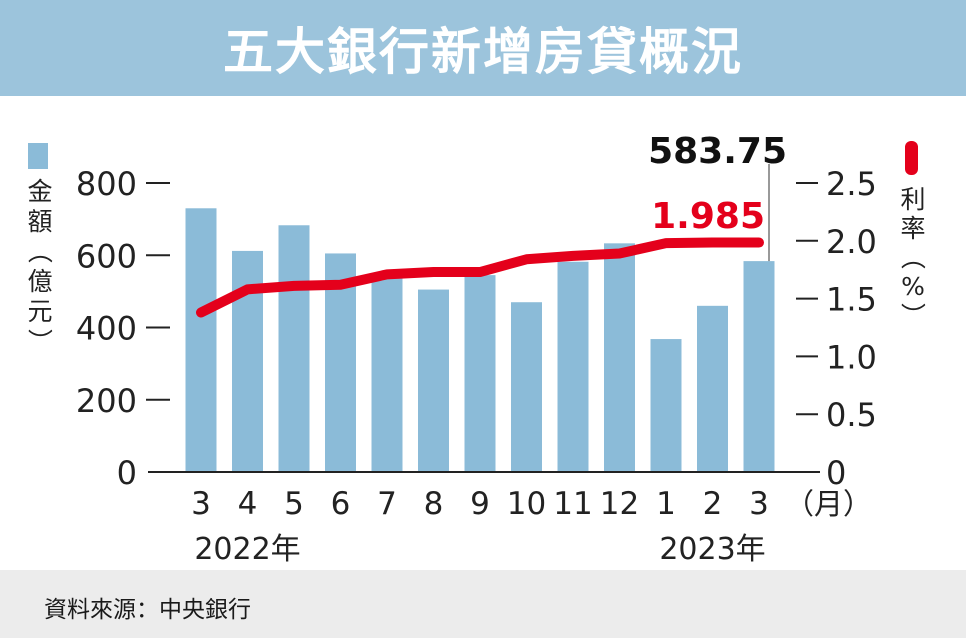  What do you see at coordinates (480, 504) in the screenshot?
I see `x-tick-label: 9` at bounding box center [480, 504].